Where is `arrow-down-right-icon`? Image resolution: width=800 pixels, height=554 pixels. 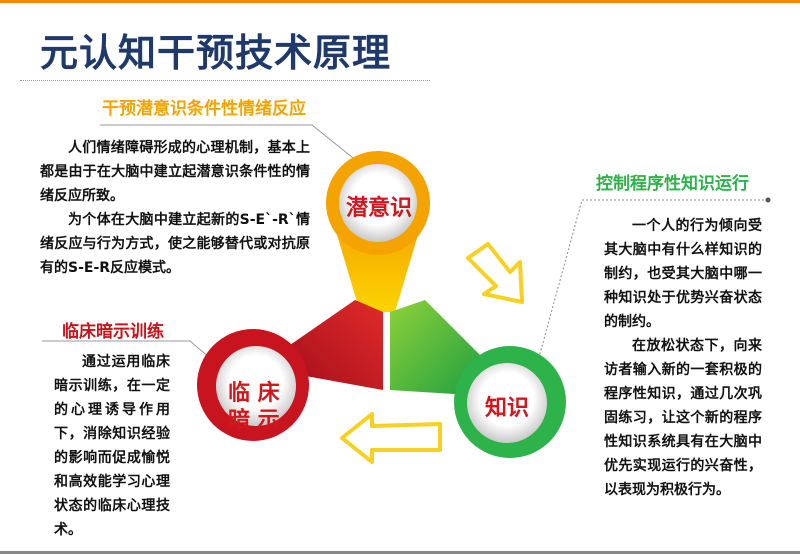
arrow-down-right-icon is located at coordinates (495, 273).